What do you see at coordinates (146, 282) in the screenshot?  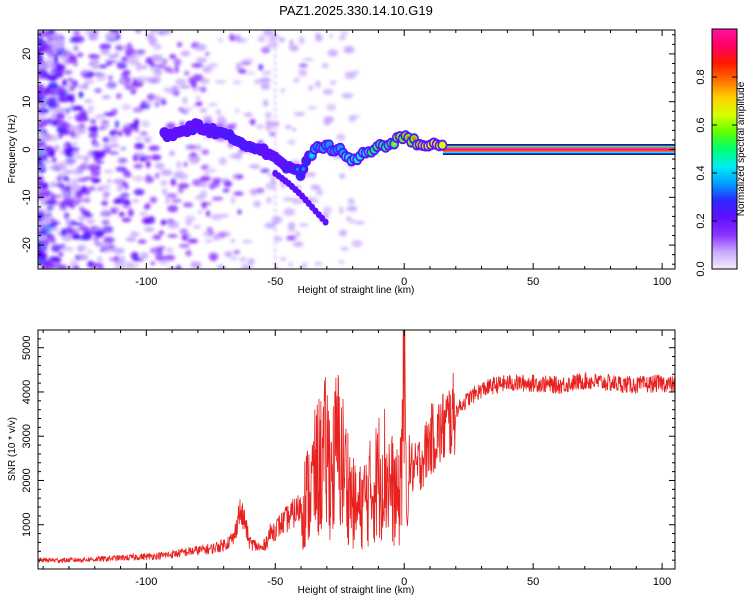 I see `spectrogram-x-tick-label: -100` at bounding box center [146, 282].